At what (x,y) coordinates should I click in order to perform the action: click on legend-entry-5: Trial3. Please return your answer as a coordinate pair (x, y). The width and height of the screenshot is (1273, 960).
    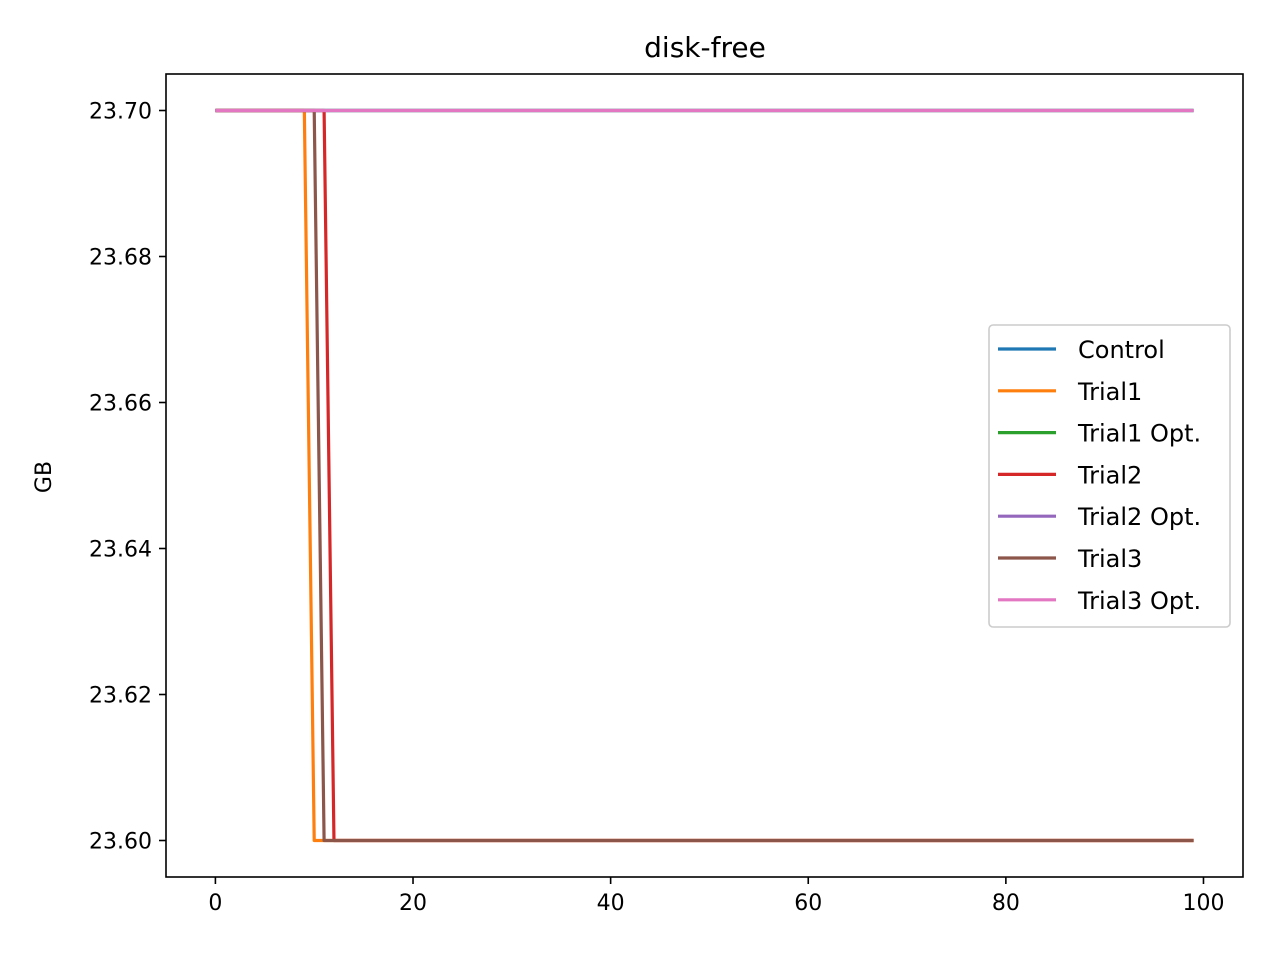
    Looking at the image, I should click on (1109, 559).